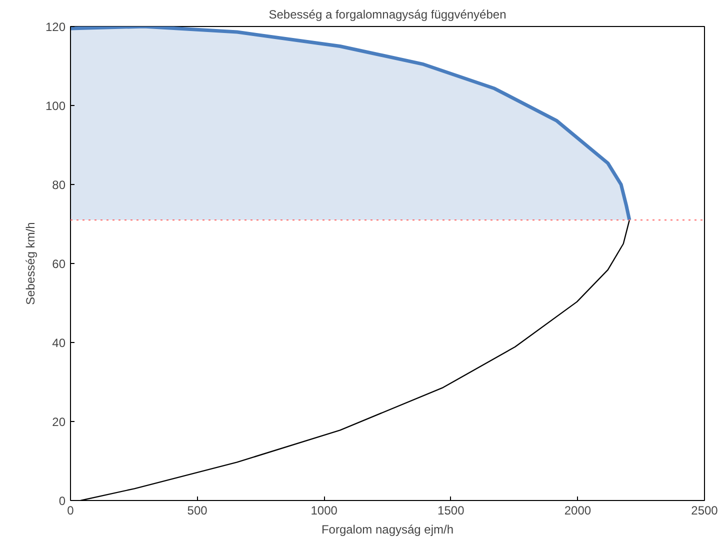  What do you see at coordinates (62, 501) in the screenshot?
I see `y-tick-label: 0` at bounding box center [62, 501].